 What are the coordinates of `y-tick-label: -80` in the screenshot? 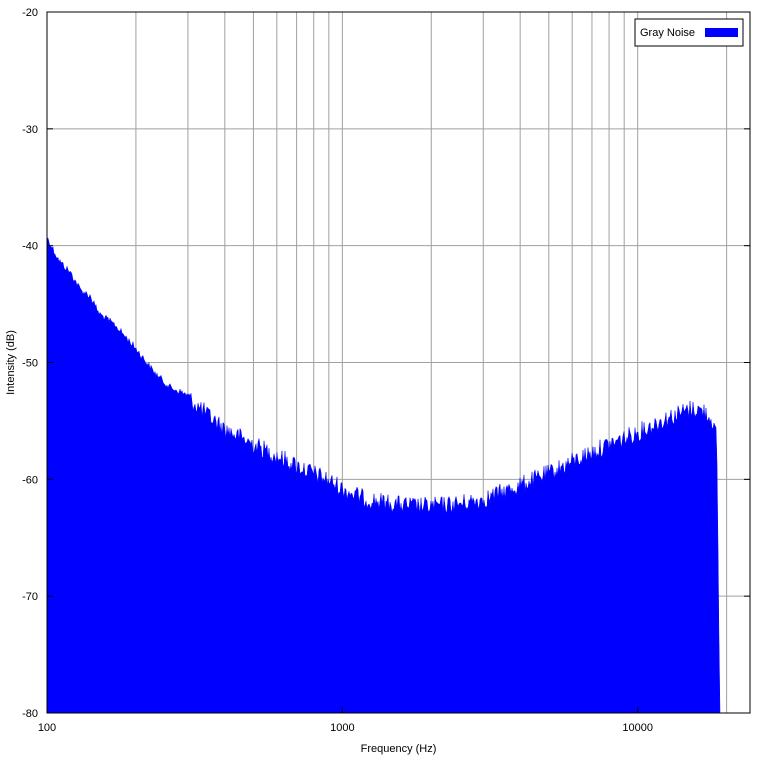 It's located at (30, 714).